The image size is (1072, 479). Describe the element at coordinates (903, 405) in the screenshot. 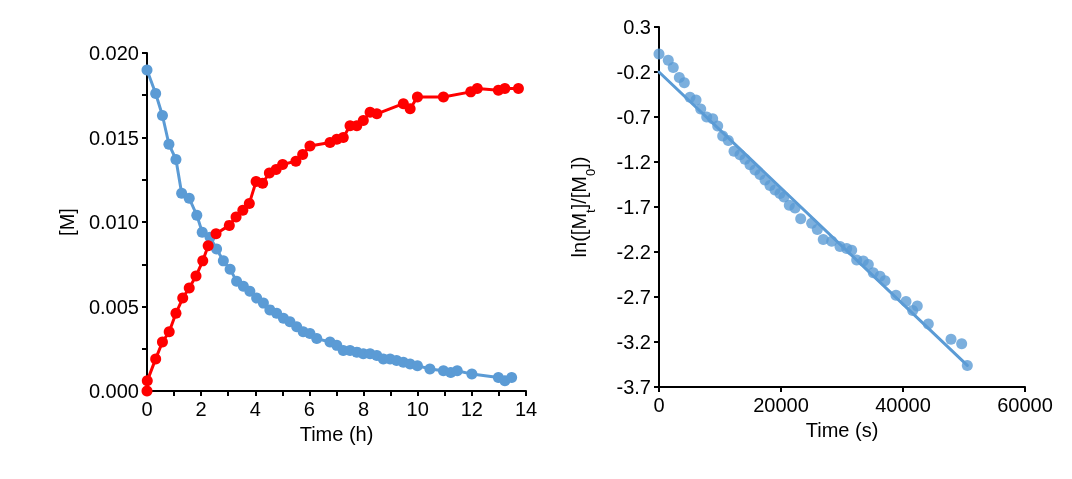

I see `x-tick-label: 40000` at that location.